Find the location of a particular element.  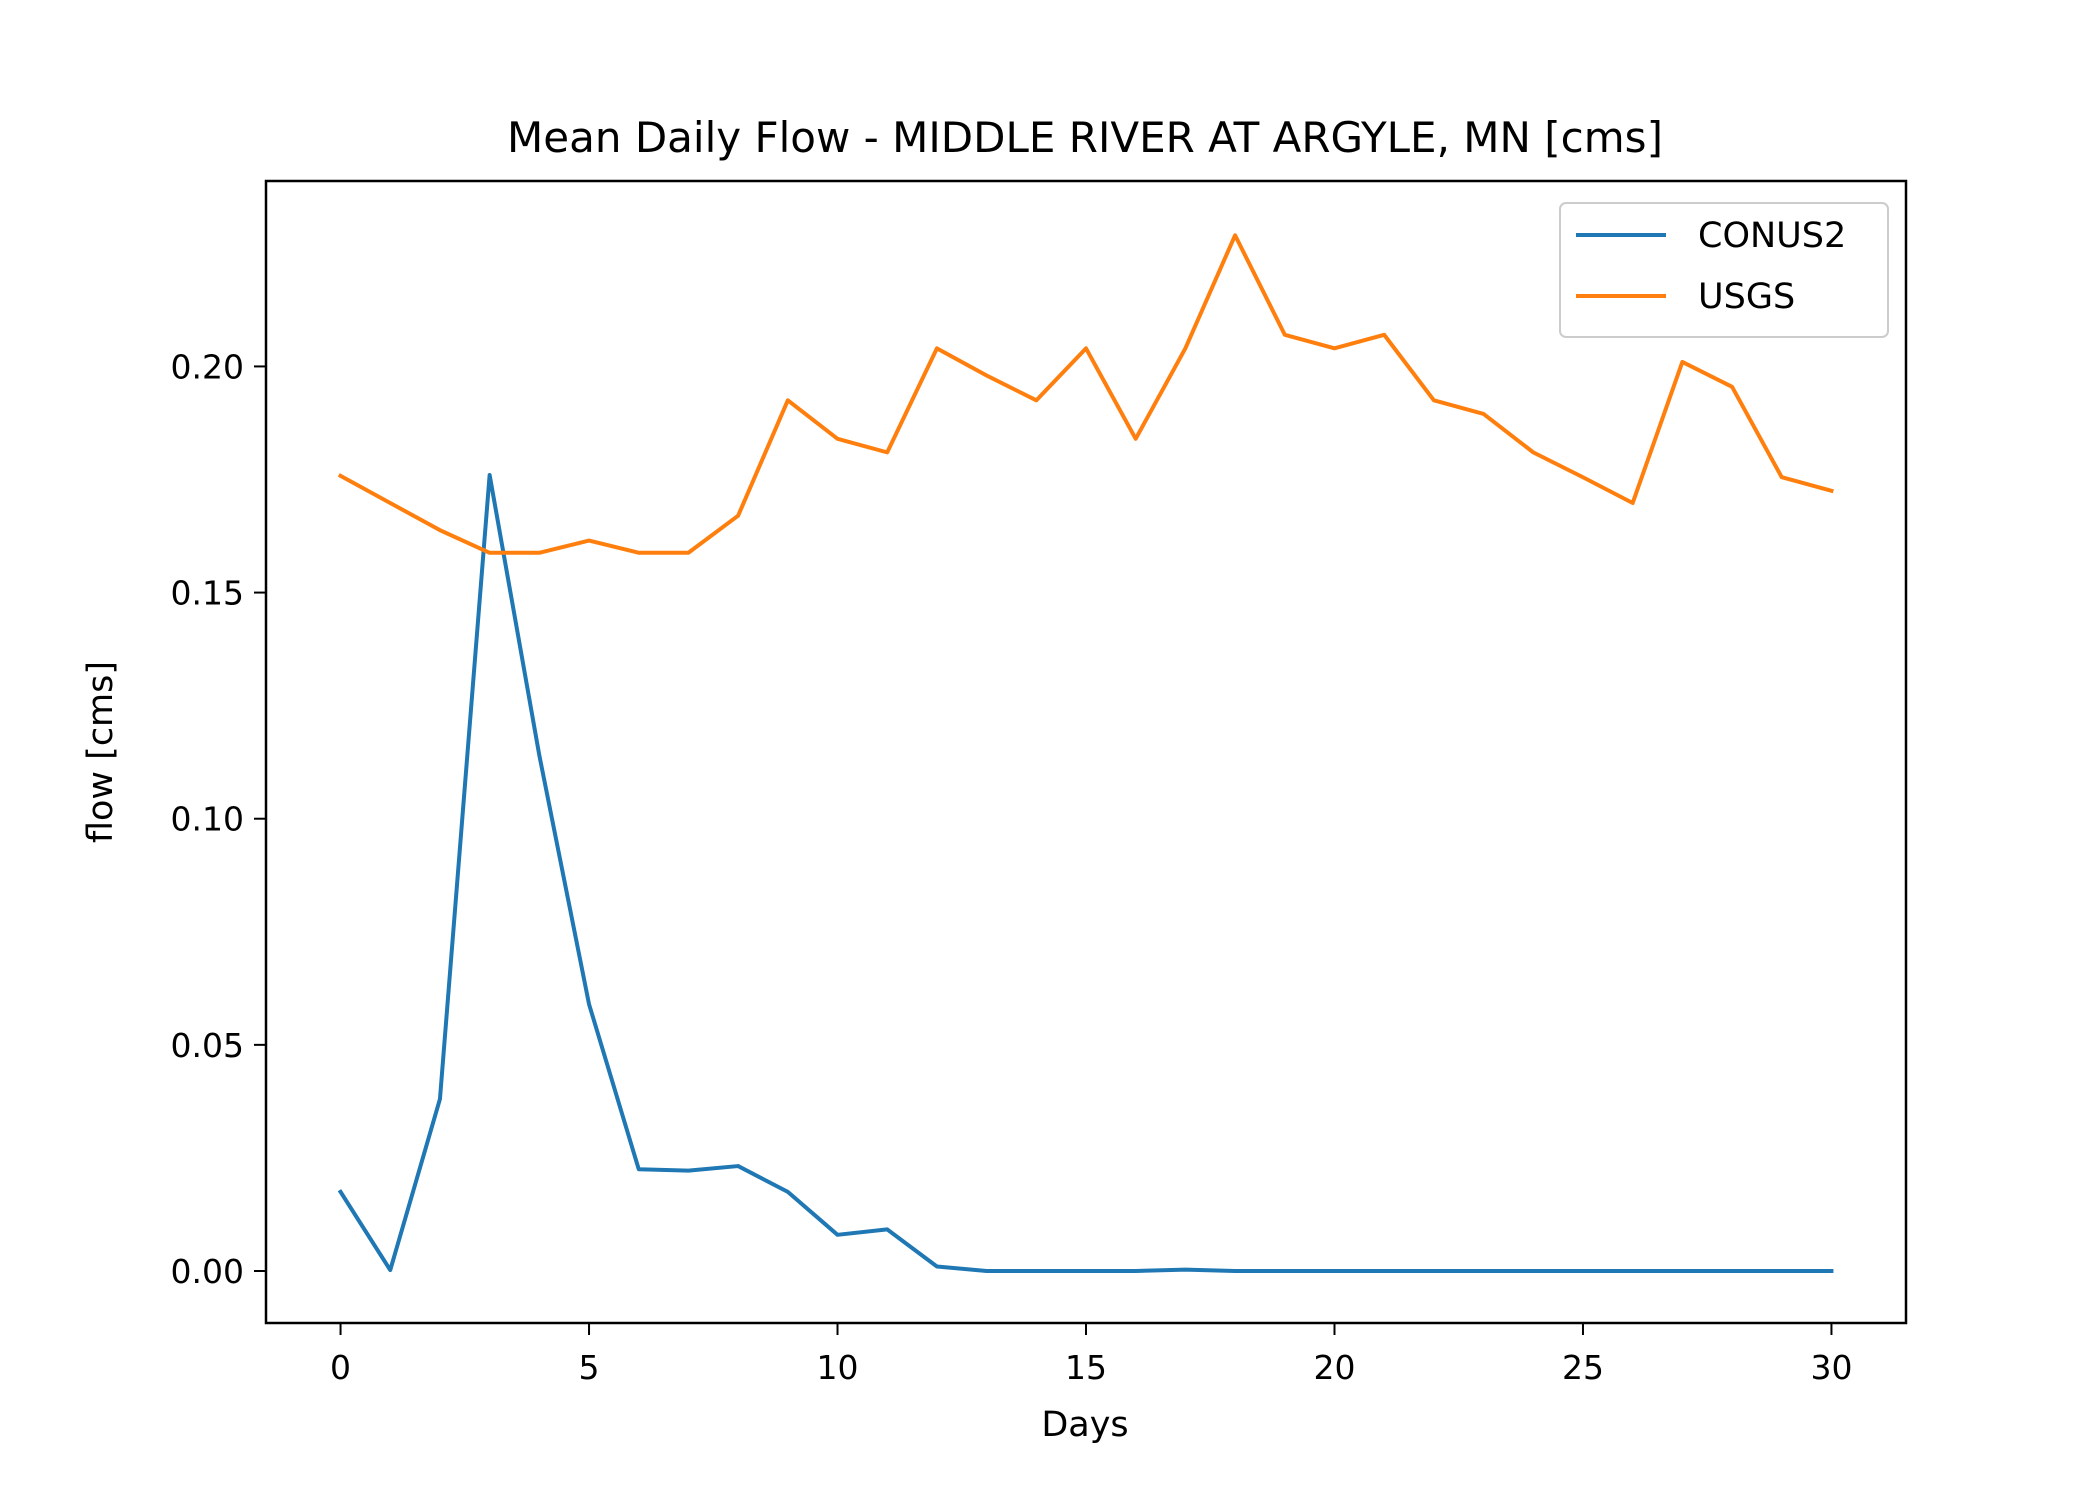

legend: CONUS2 USGS is located at coordinates (1724, 270).